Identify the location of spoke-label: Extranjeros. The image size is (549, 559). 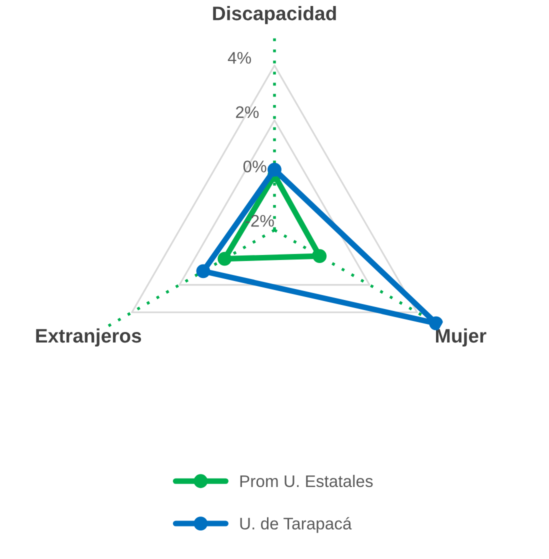
(89, 337).